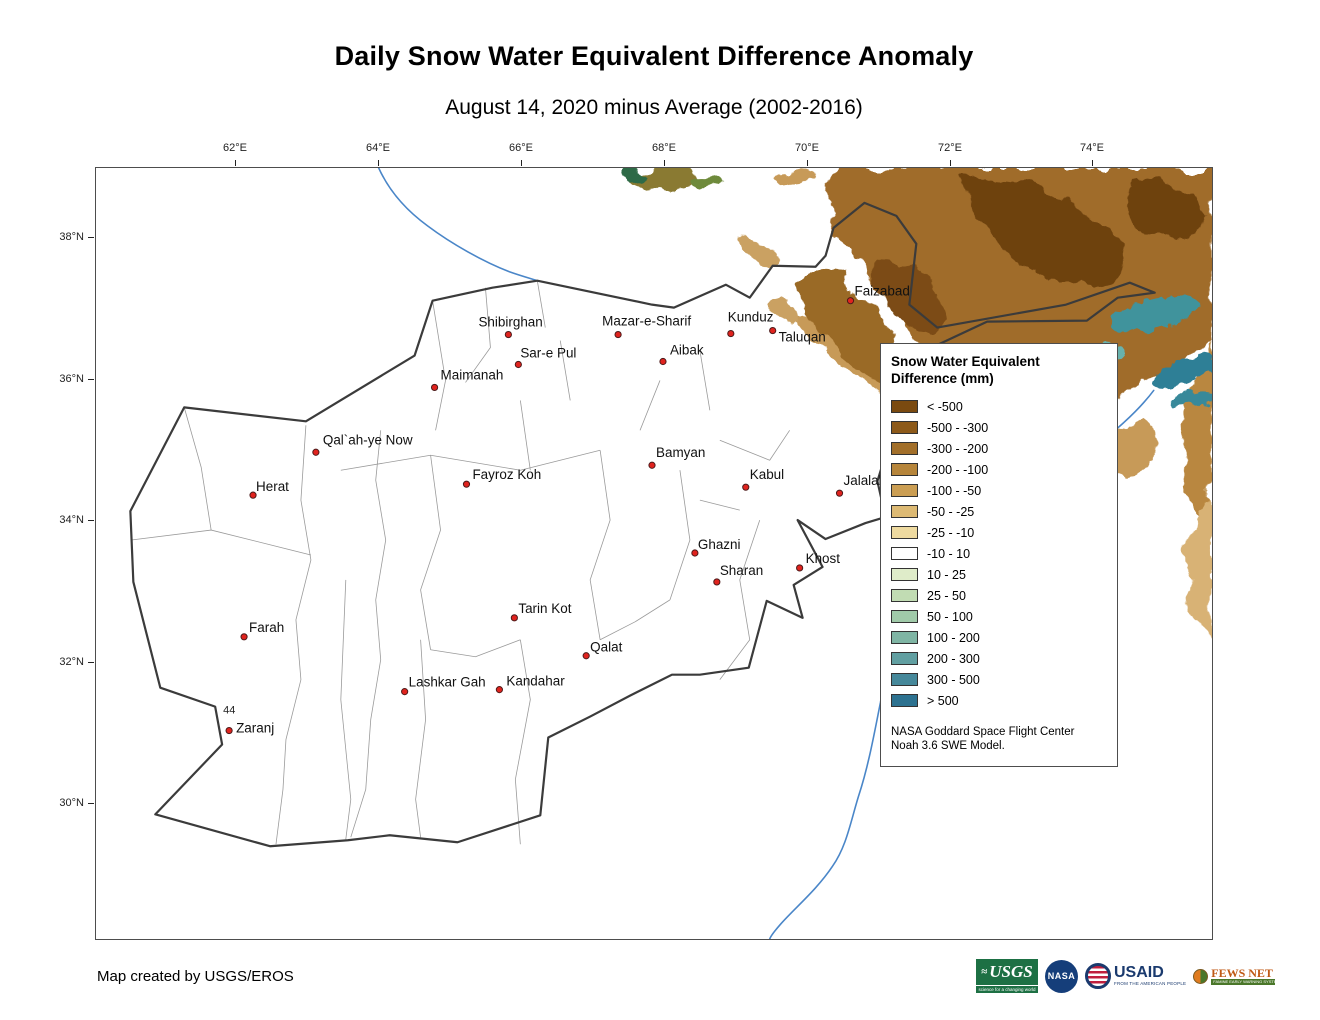  What do you see at coordinates (943, 700) in the screenshot?
I see `legend-entry-label: > 500` at bounding box center [943, 700].